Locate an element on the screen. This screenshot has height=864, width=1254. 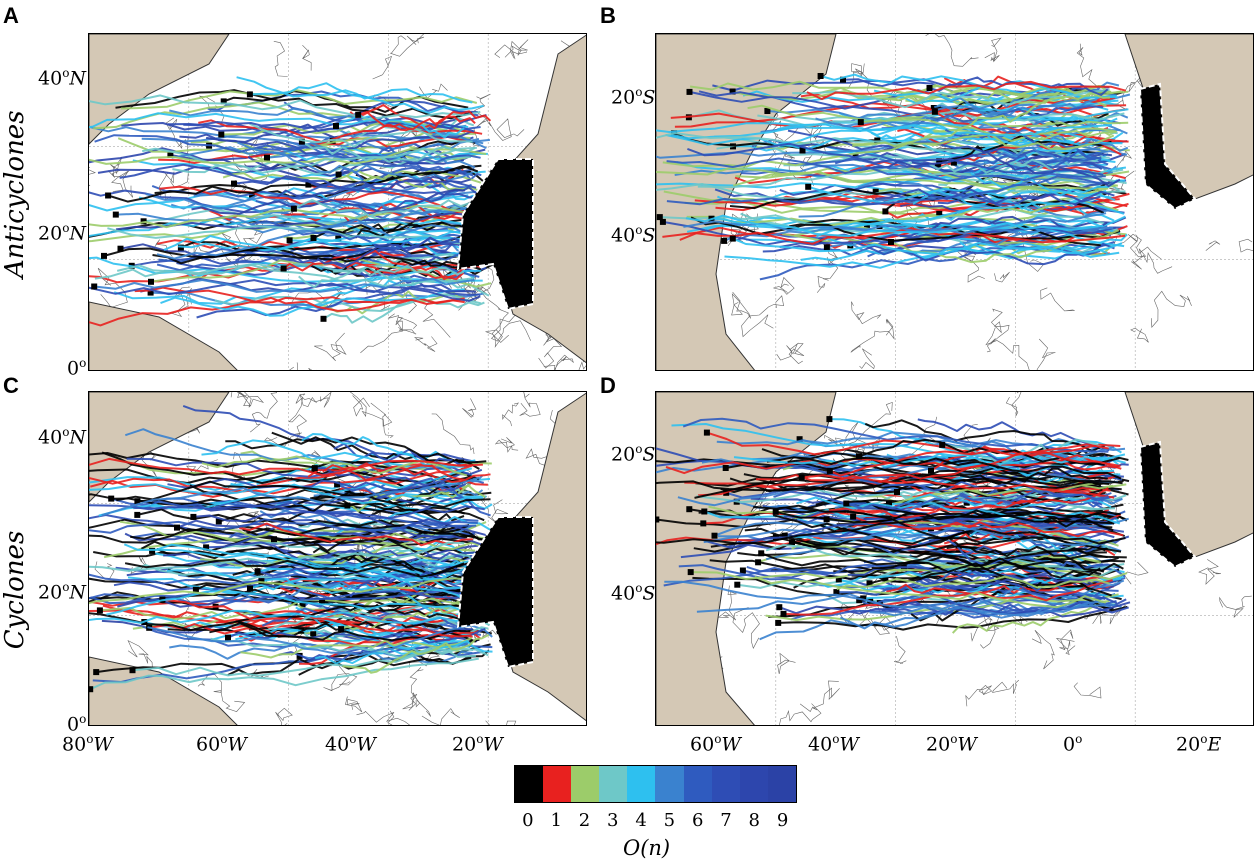
colorbar-tick-label: 6 is located at coordinates (697, 820).